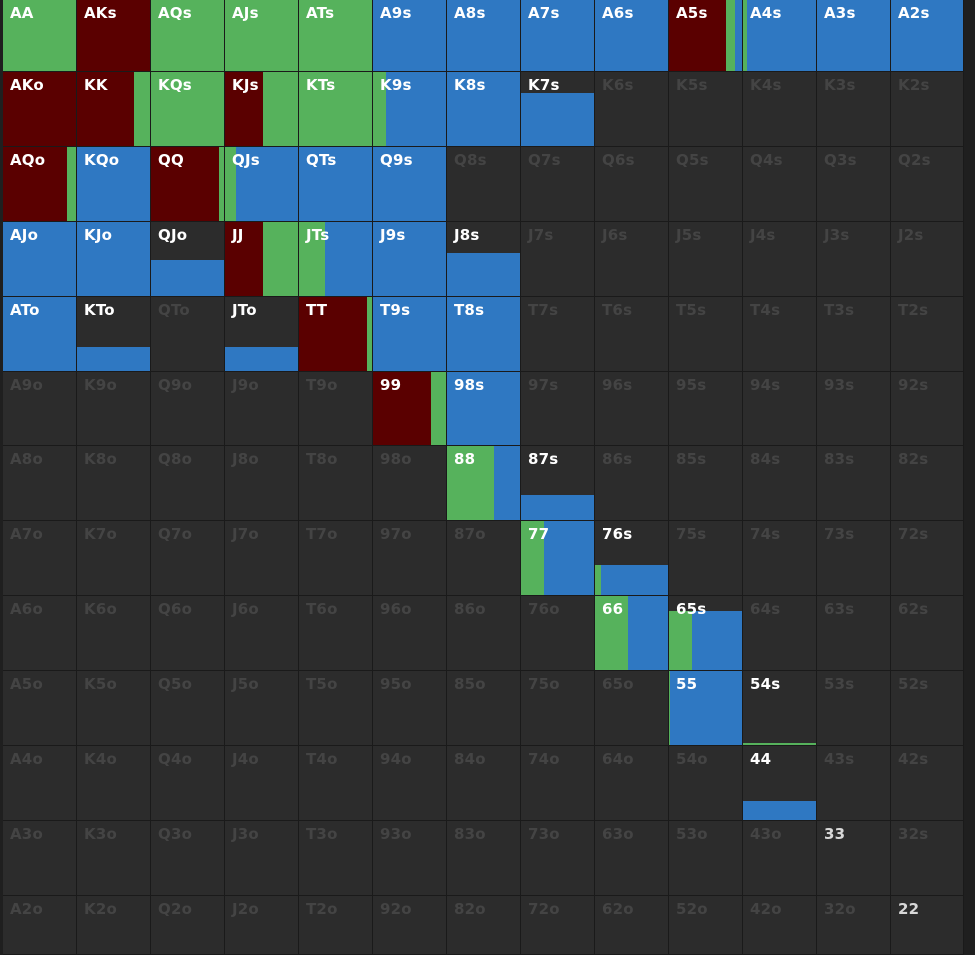  What do you see at coordinates (484, 925) in the screenshot?
I see `hand-cell-82o: 82o` at bounding box center [484, 925].